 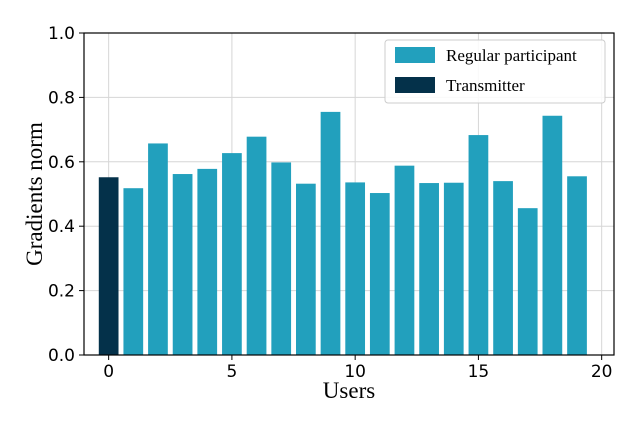 I want to click on x-tick-label: 0, so click(x=108, y=372).